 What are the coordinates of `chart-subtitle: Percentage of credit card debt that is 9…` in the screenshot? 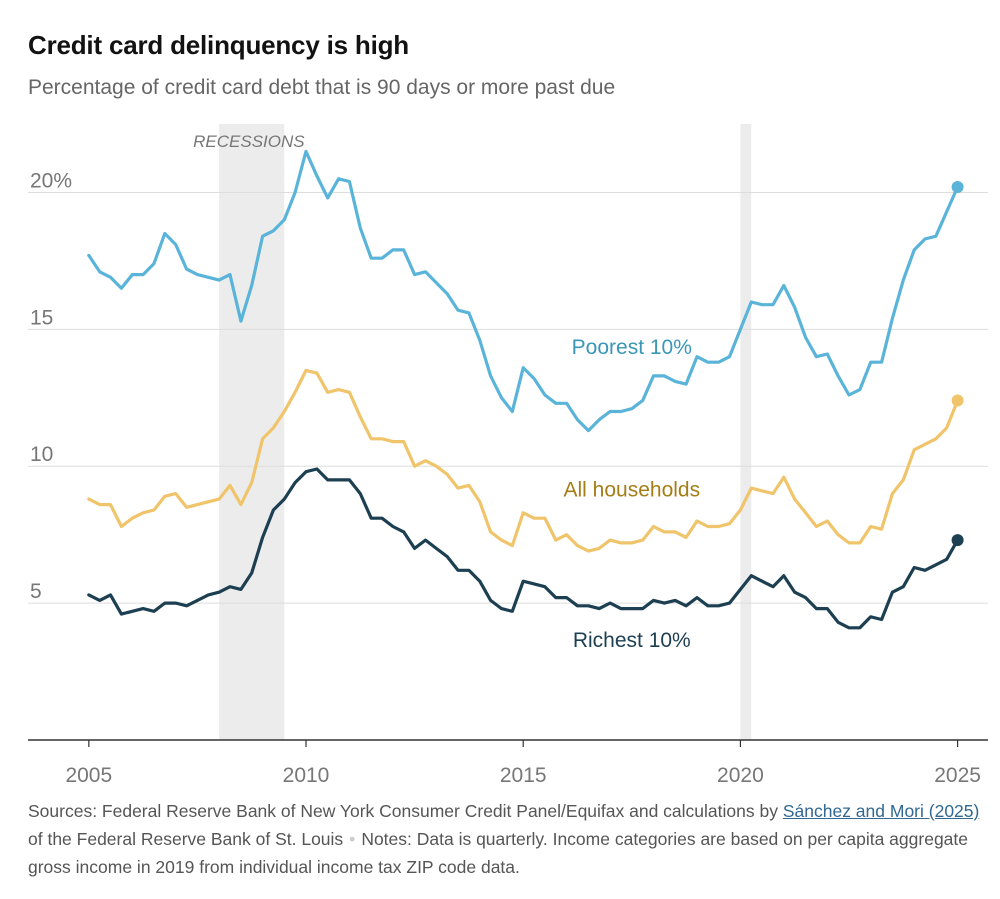 It's located at (322, 87).